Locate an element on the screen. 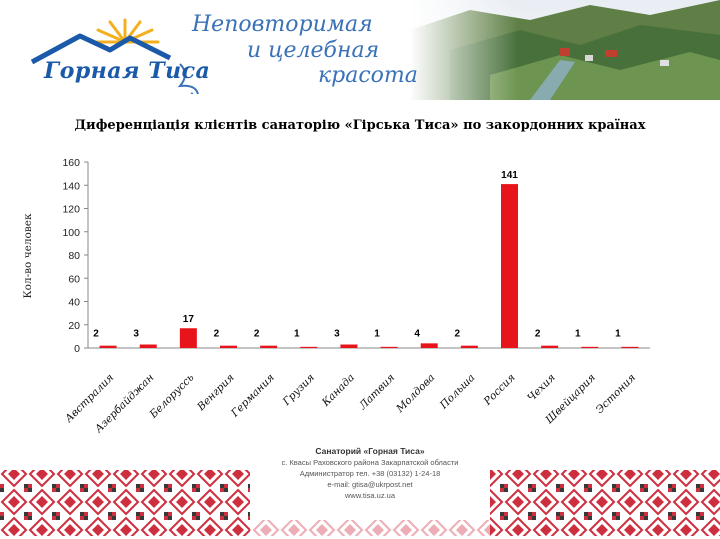 The height and width of the screenshot is (539, 720). category-label: Грузия is located at coordinates (298, 390).